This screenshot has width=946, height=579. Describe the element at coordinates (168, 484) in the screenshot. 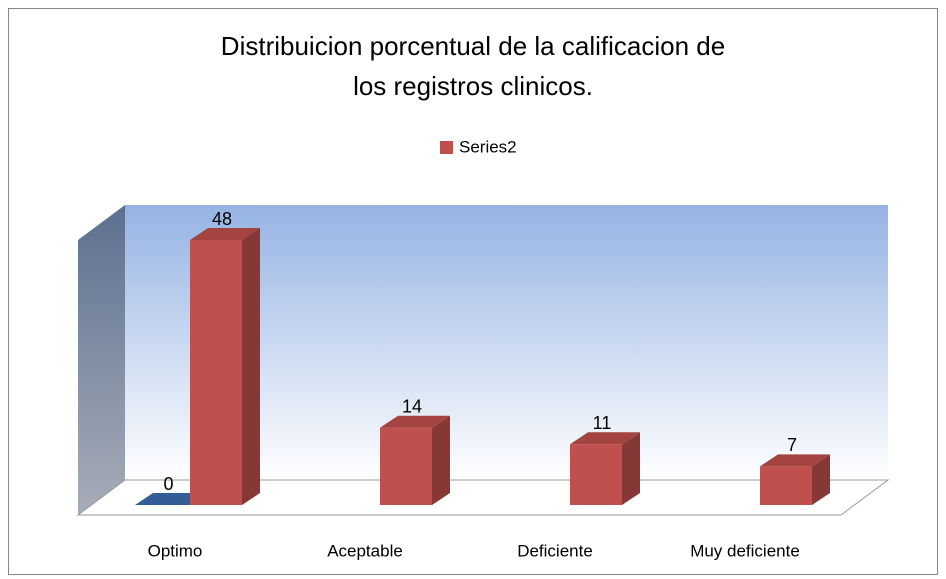

I see `data-label: 0` at that location.